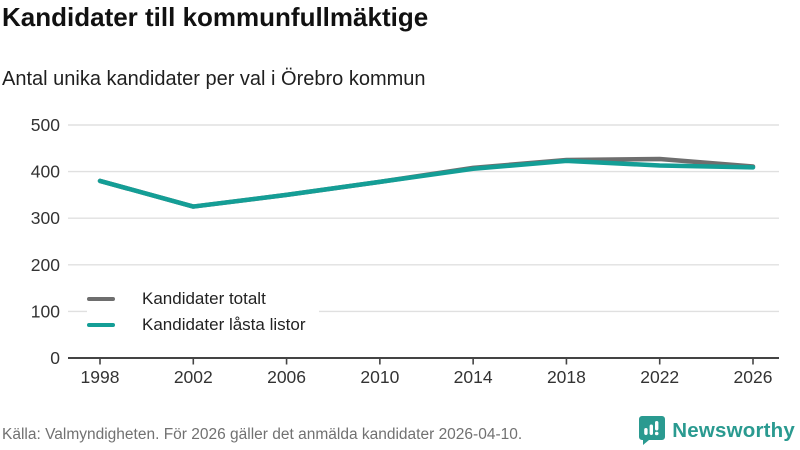  Describe the element at coordinates (45, 265) in the screenshot. I see `y-tick-label: 200` at that location.